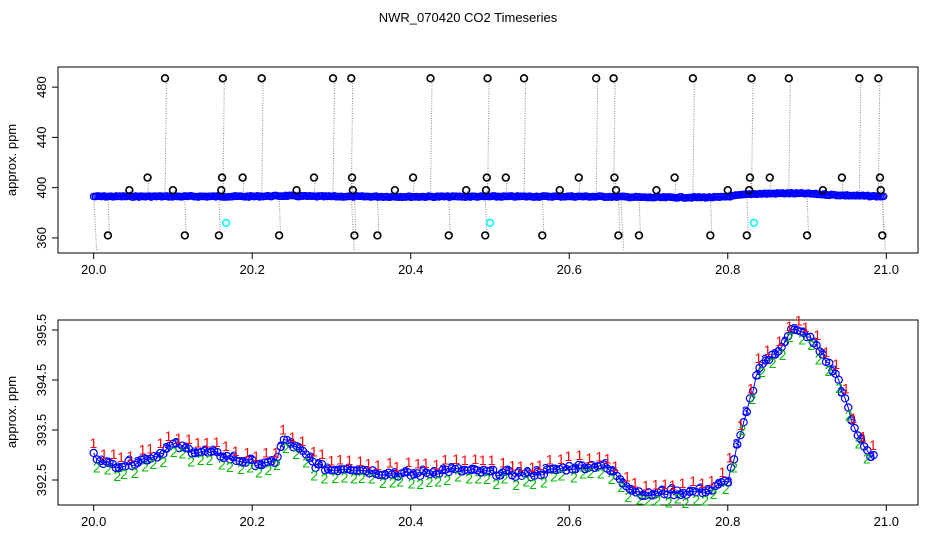  What do you see at coordinates (41, 238) in the screenshot?
I see `top-ytick-label: 360` at bounding box center [41, 238].